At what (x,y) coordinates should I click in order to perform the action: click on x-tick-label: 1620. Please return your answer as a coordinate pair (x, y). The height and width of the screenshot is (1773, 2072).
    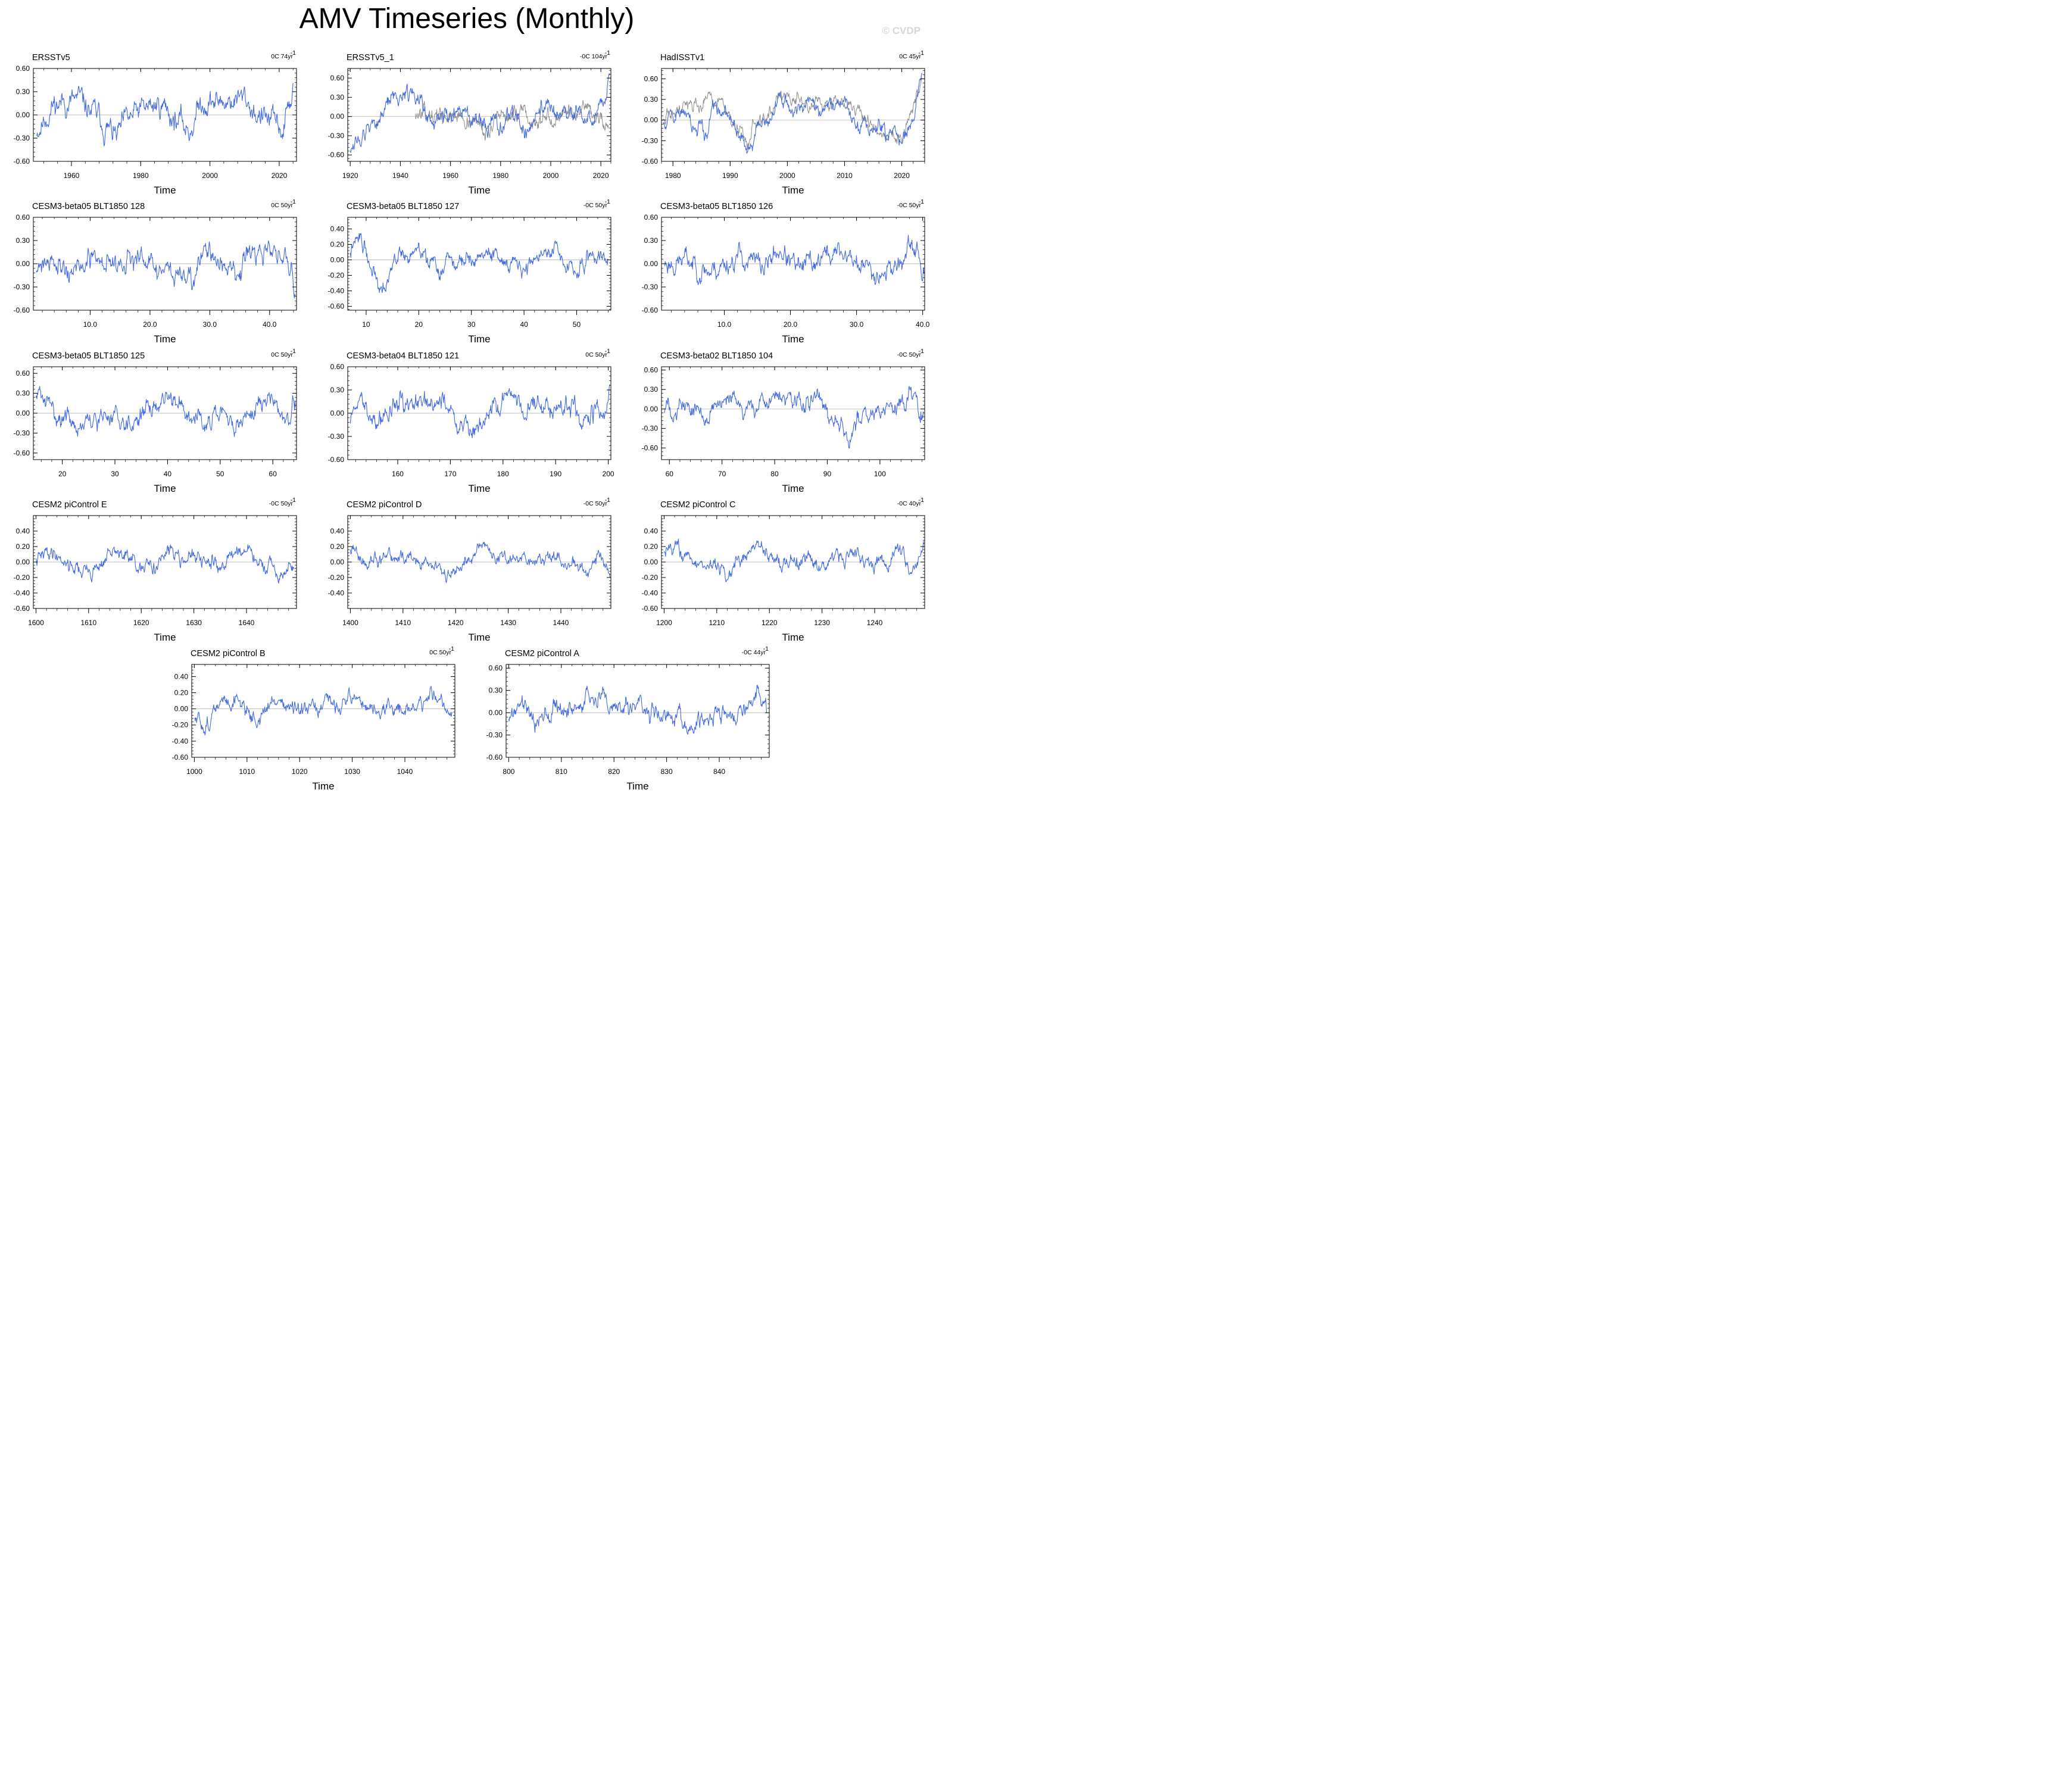
    Looking at the image, I should click on (141, 623).